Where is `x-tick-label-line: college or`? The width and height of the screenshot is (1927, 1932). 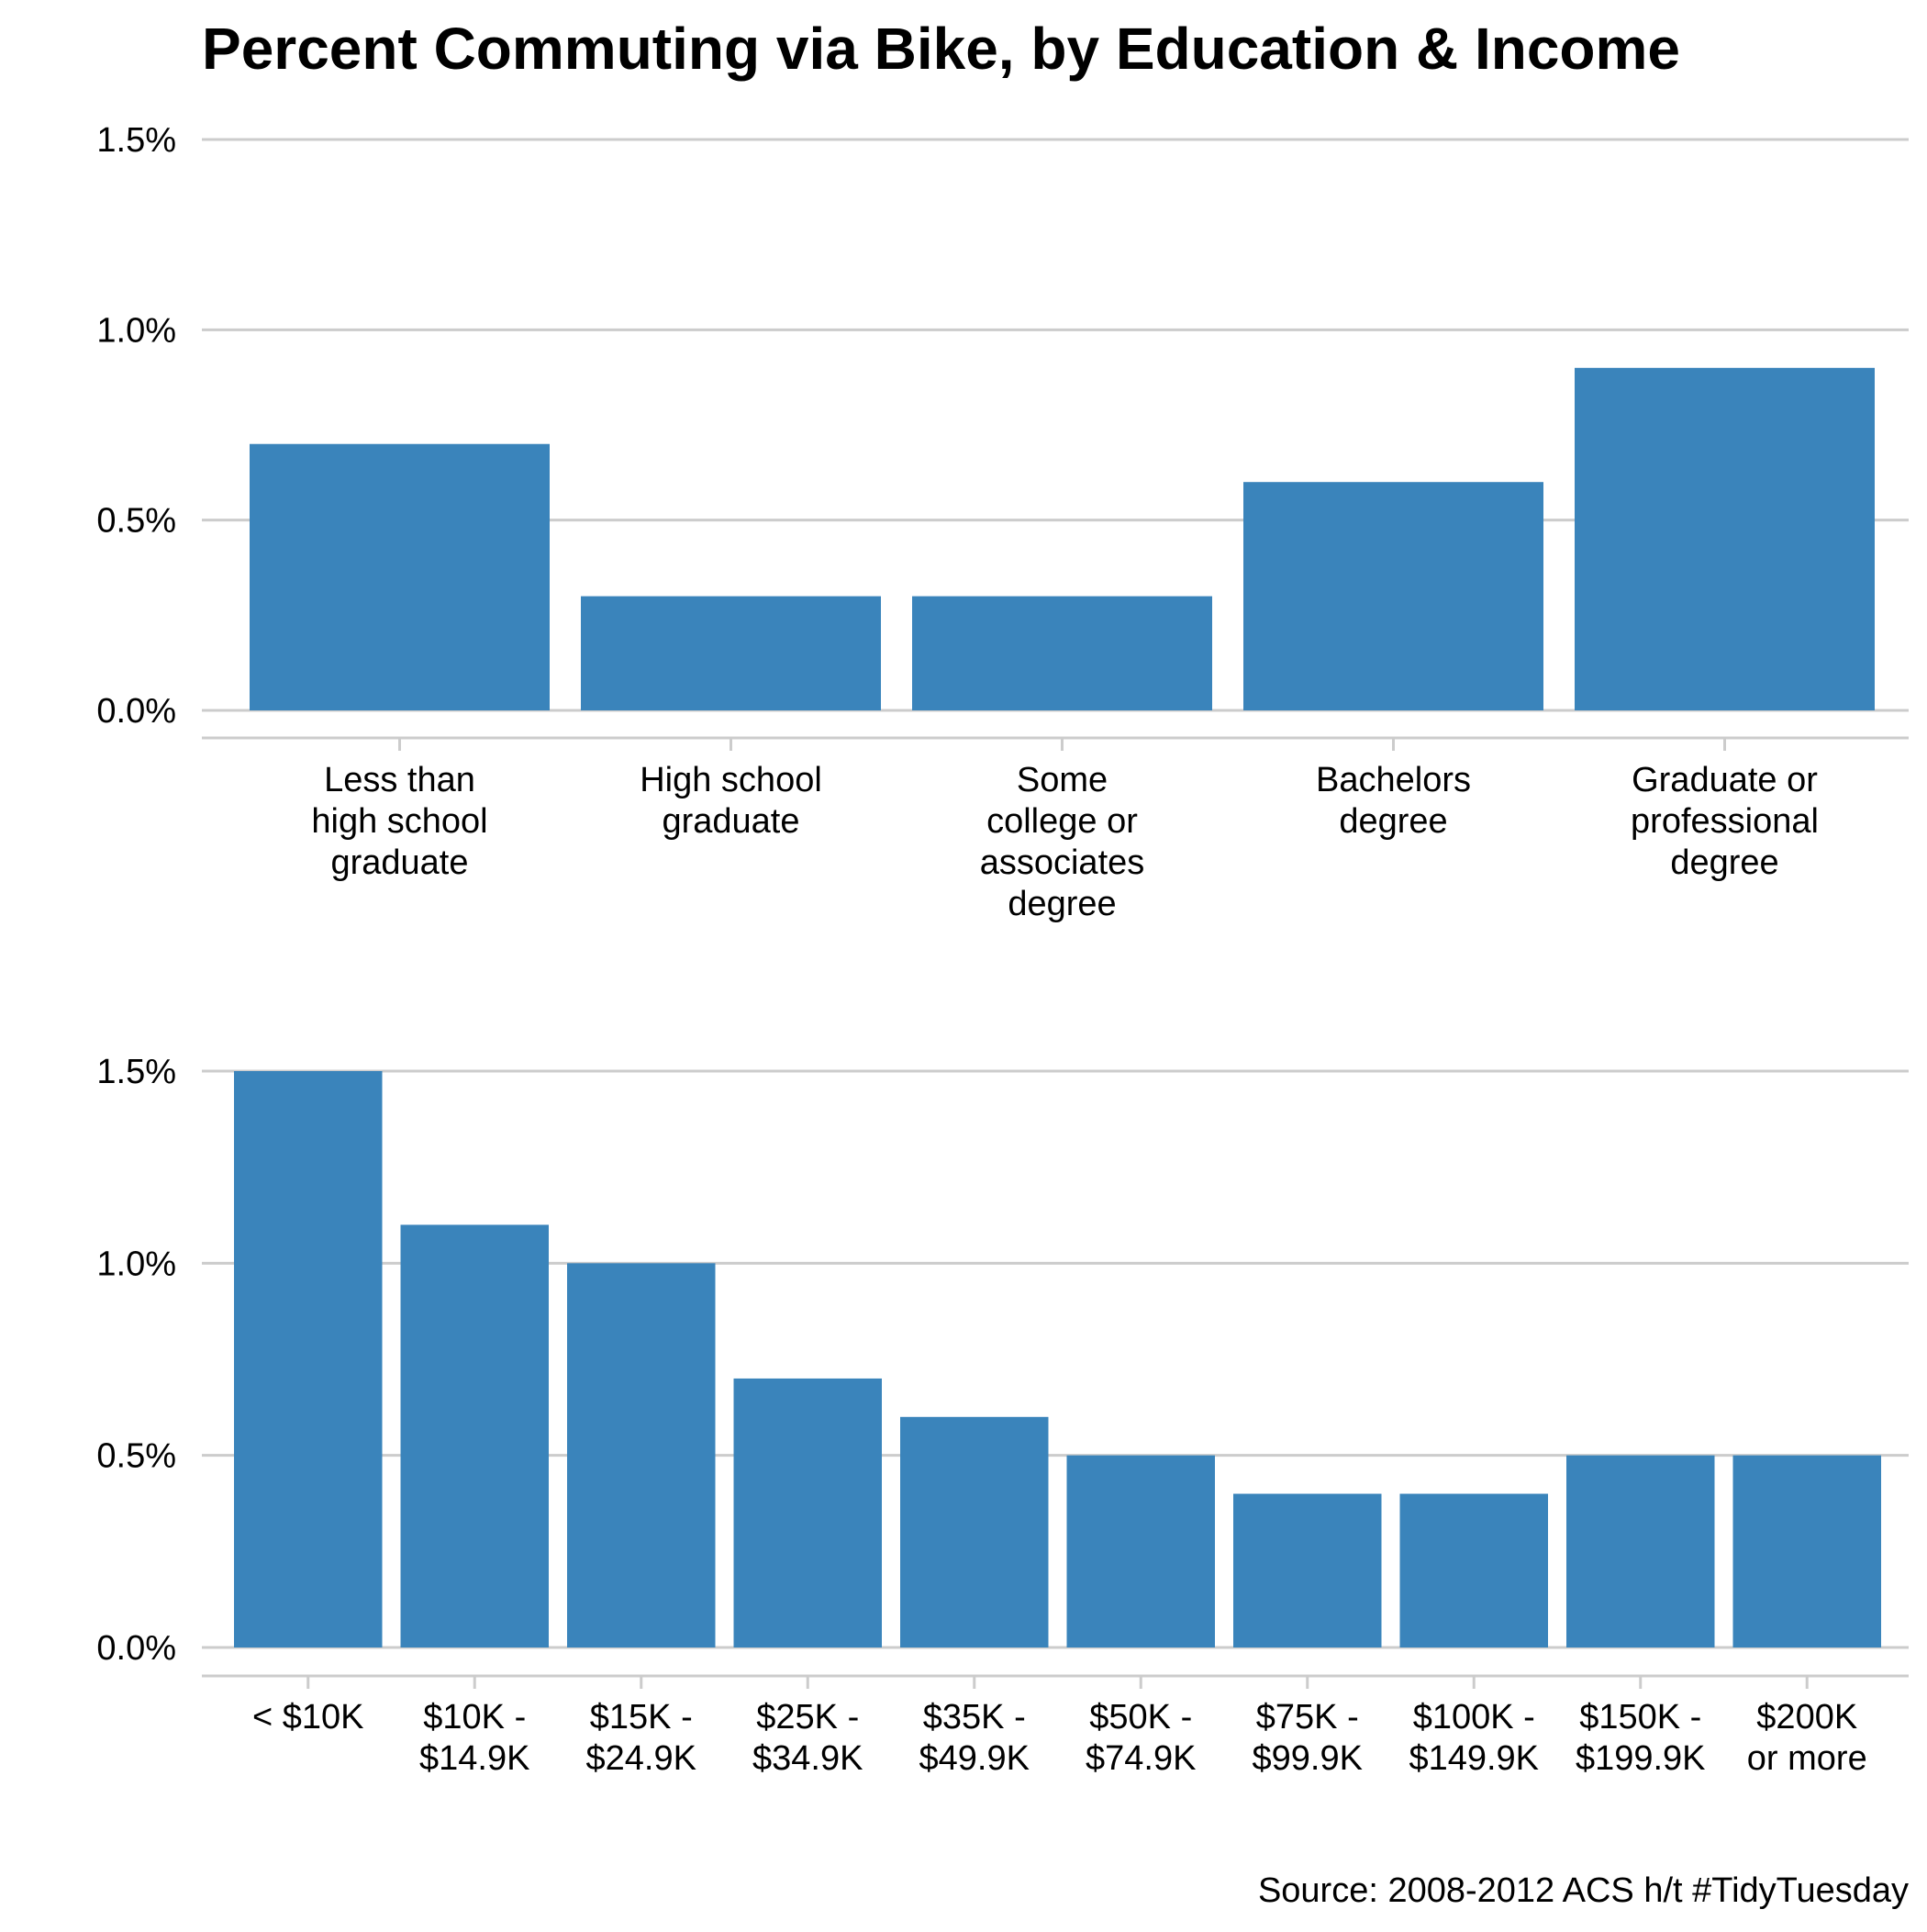 x-tick-label-line: college or is located at coordinates (1062, 821).